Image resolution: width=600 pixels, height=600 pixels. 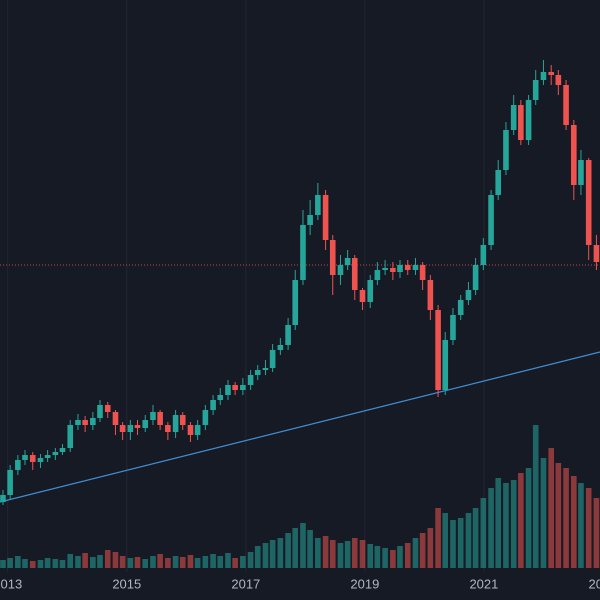 What do you see at coordinates (483, 583) in the screenshot?
I see `x-tick-label: 2021` at bounding box center [483, 583].